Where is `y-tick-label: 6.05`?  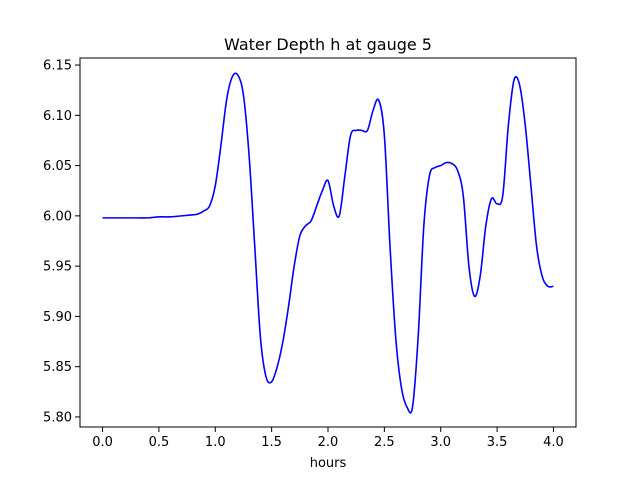
y-tick-label: 6.05 is located at coordinates (57, 166).